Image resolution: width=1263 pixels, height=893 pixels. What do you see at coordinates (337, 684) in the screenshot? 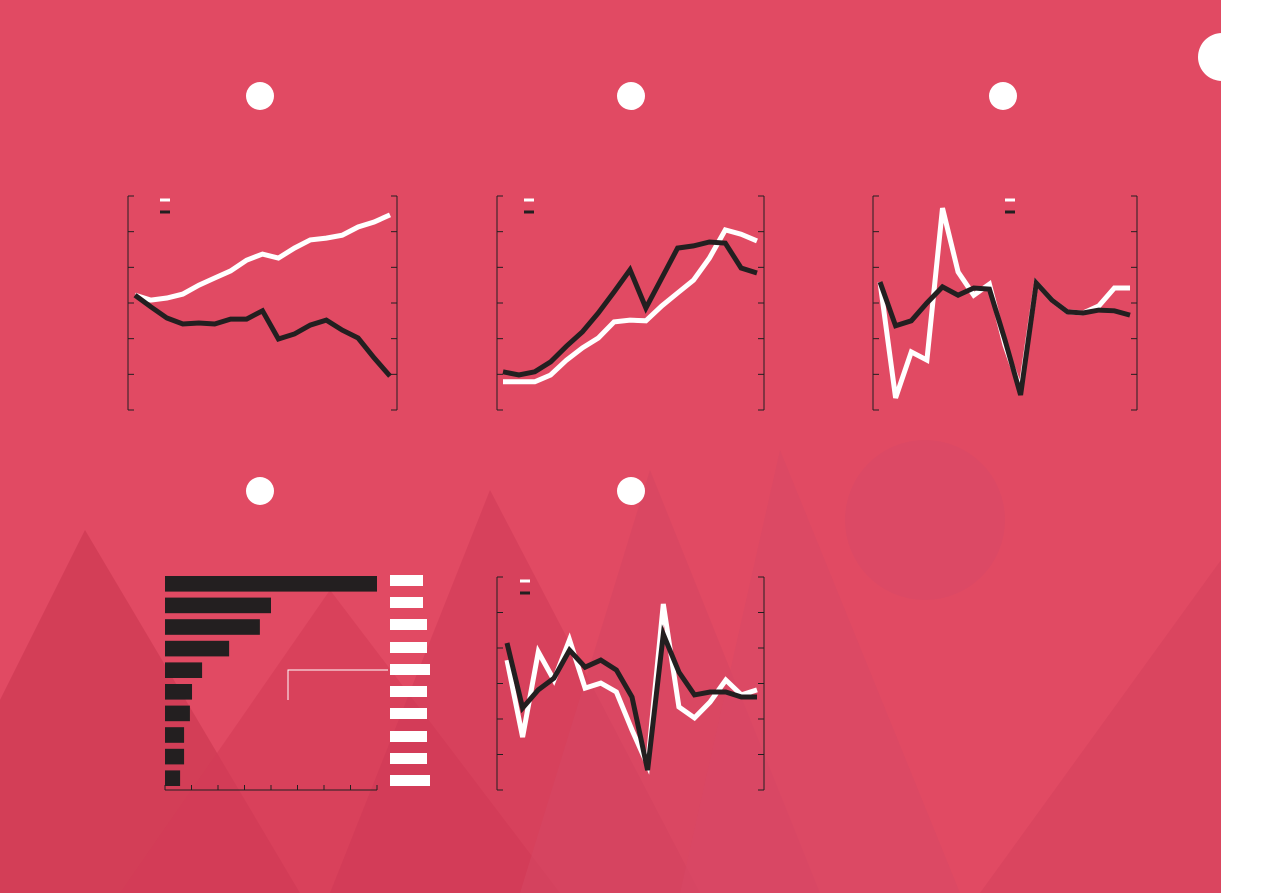
I see `connector` at bounding box center [337, 684].